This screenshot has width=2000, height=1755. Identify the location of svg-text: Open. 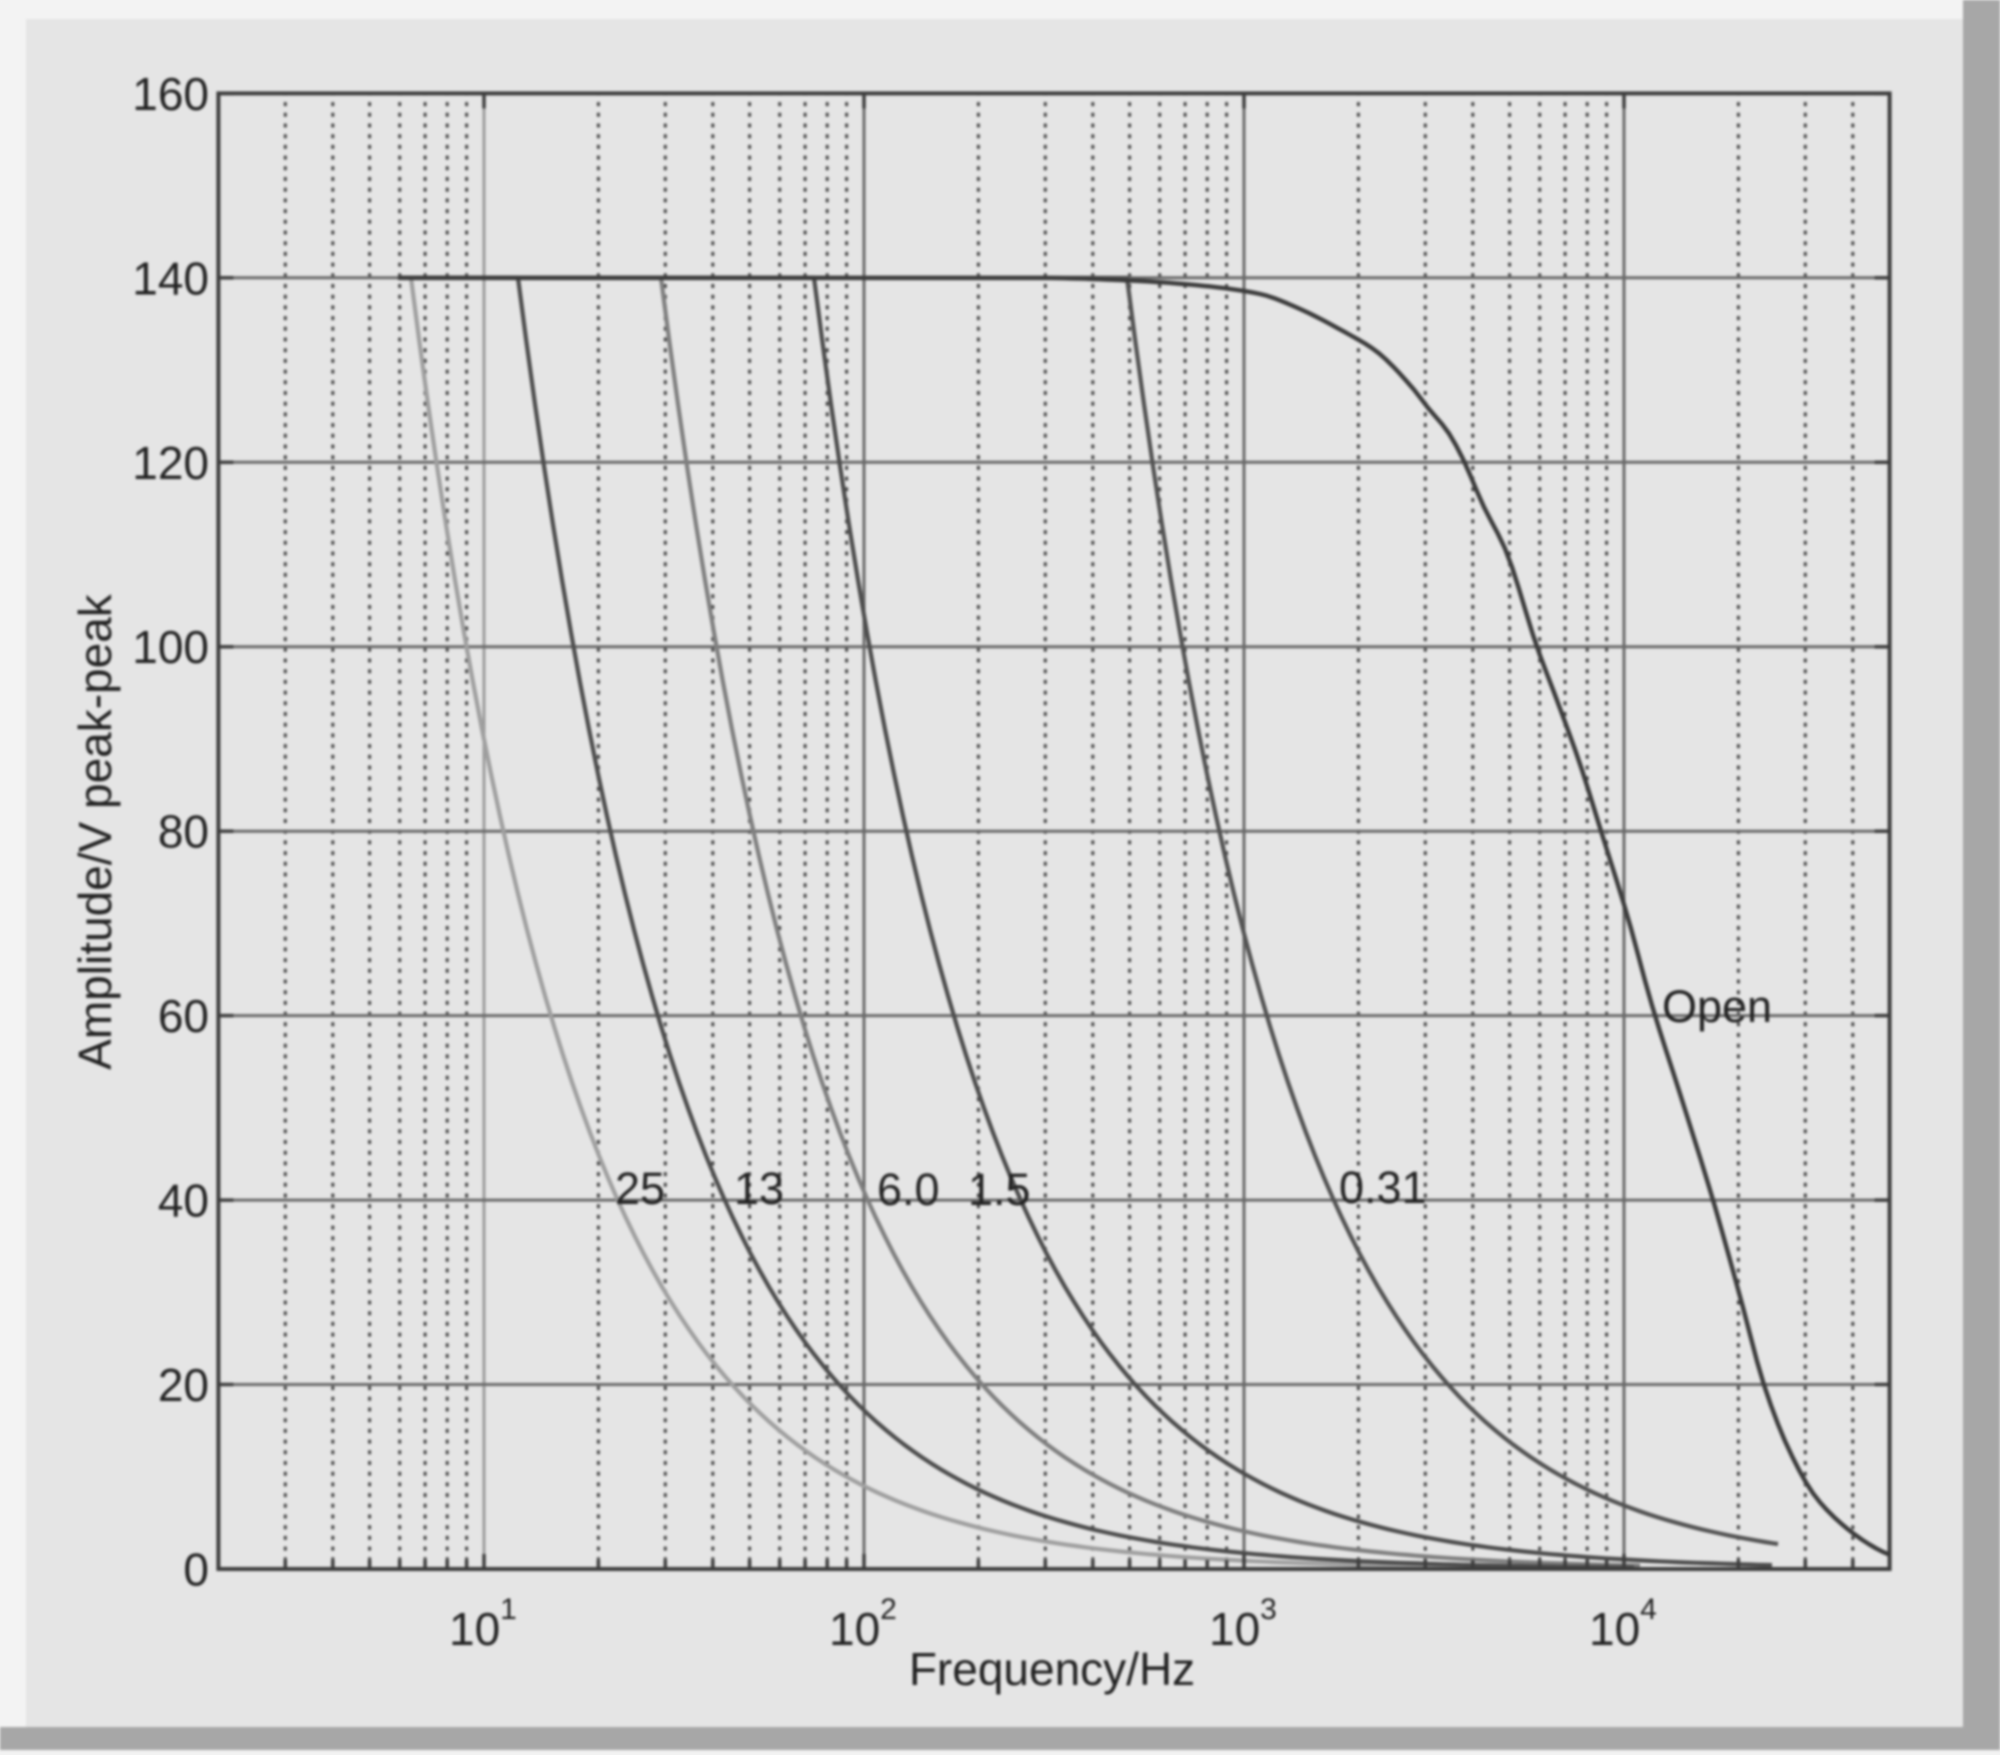
(1717, 1006).